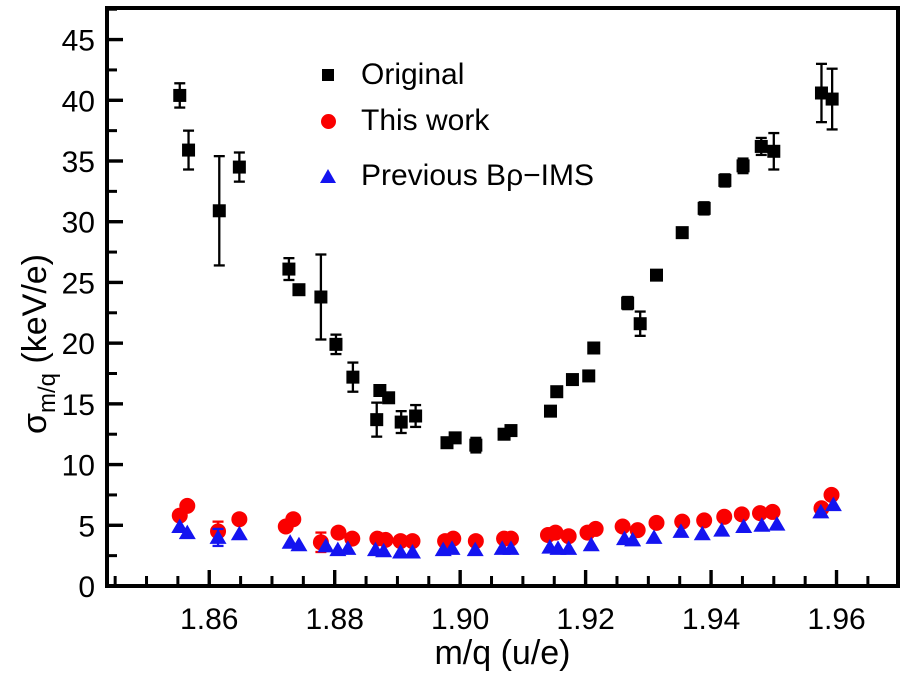 This screenshot has height=689, width=910. What do you see at coordinates (78, 162) in the screenshot?
I see `y-tick-label: 35` at bounding box center [78, 162].